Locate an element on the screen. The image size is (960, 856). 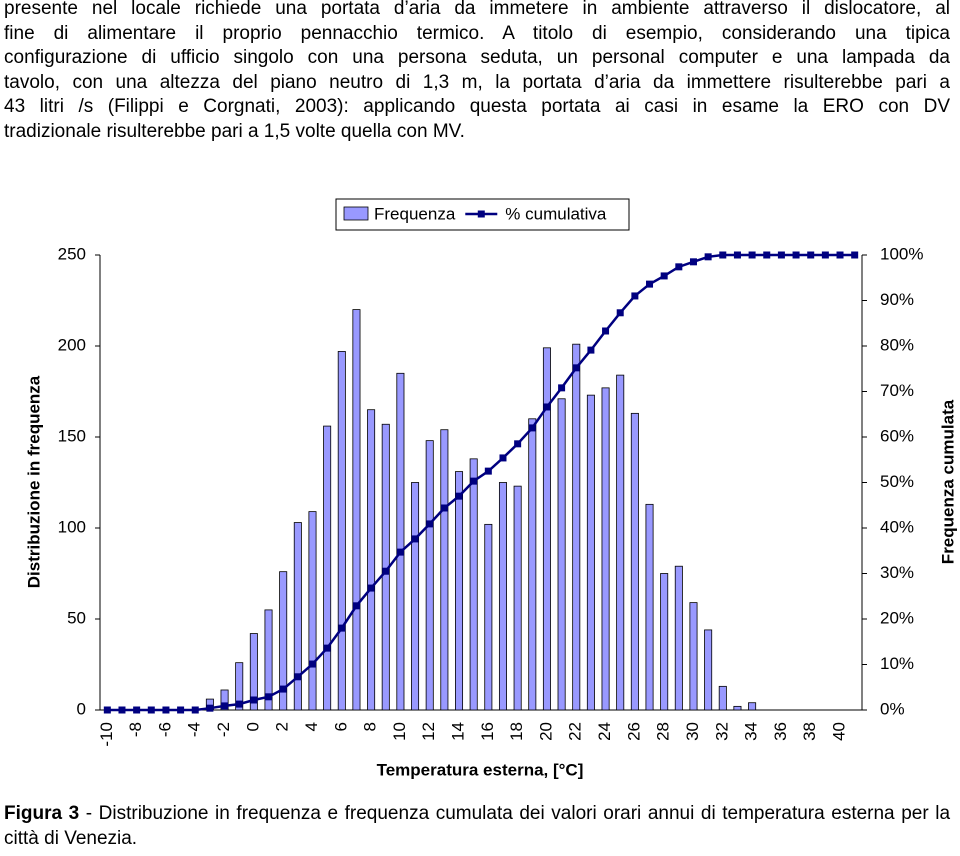
x-tick-label: -2 is located at coordinates (223, 729).